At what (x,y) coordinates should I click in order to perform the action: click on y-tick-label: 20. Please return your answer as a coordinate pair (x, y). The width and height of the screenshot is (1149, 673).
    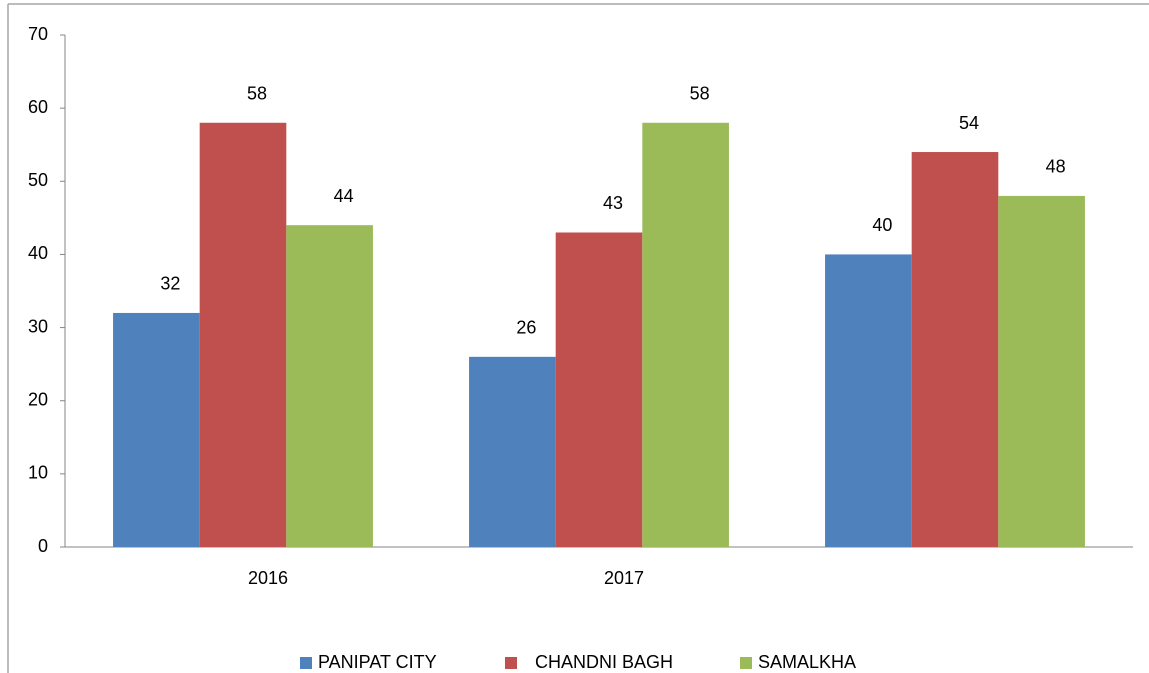
    Looking at the image, I should click on (38, 399).